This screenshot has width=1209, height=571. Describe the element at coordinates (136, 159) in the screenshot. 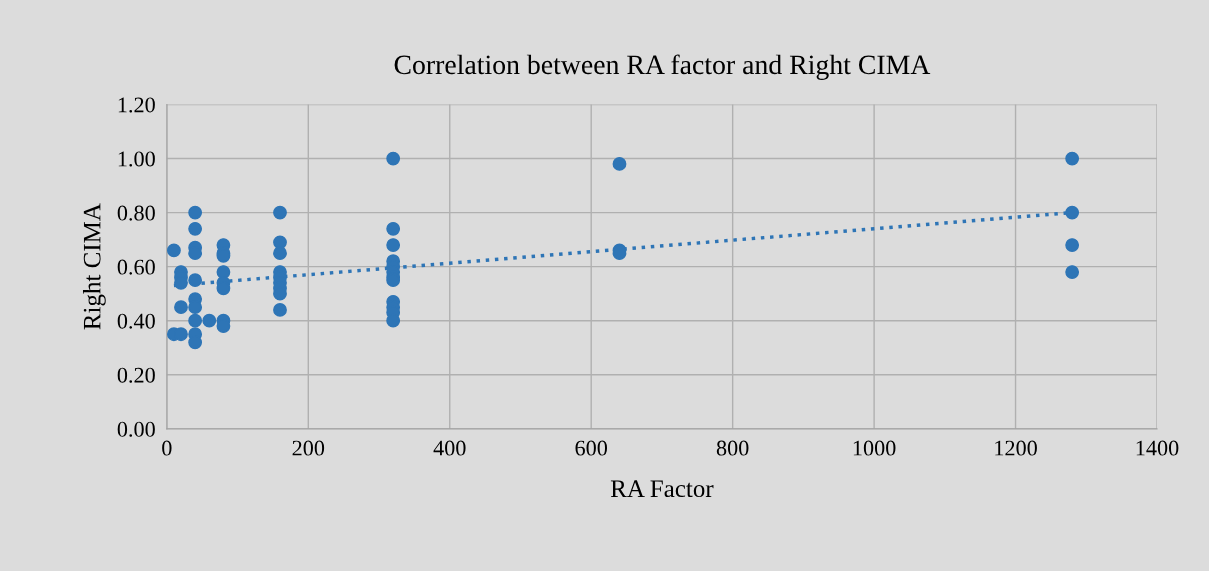

I see `y-tick-label: 1.00` at that location.